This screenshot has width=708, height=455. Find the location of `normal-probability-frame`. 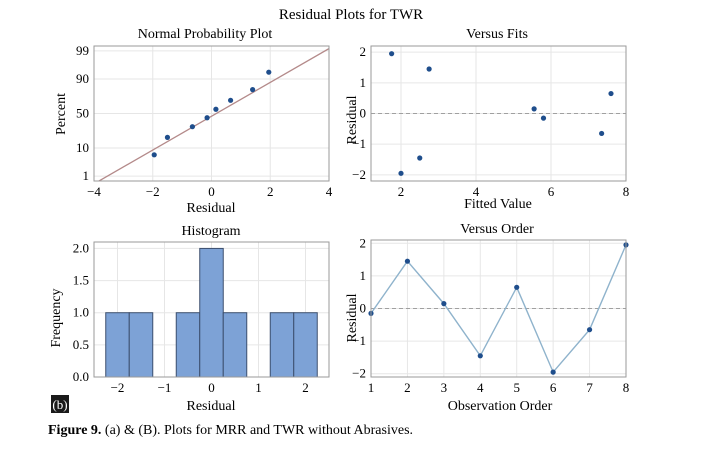

normal-probability-frame is located at coordinates (211, 113).